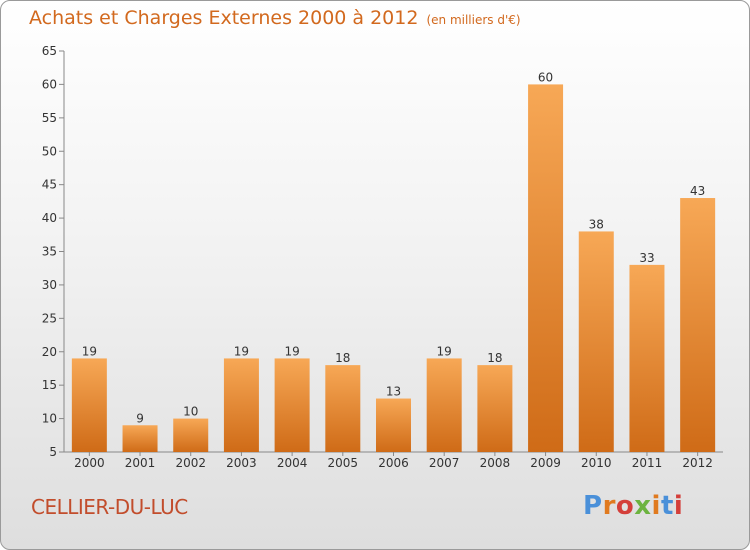 This screenshot has height=550, width=750. I want to click on y-tick-label: 60, so click(49, 84).